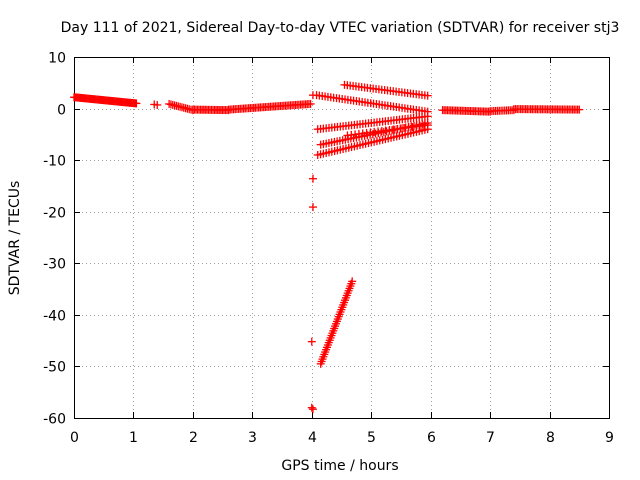 The height and width of the screenshot is (480, 640). Describe the element at coordinates (490, 438) in the screenshot. I see `x-tick-label: 7` at that location.